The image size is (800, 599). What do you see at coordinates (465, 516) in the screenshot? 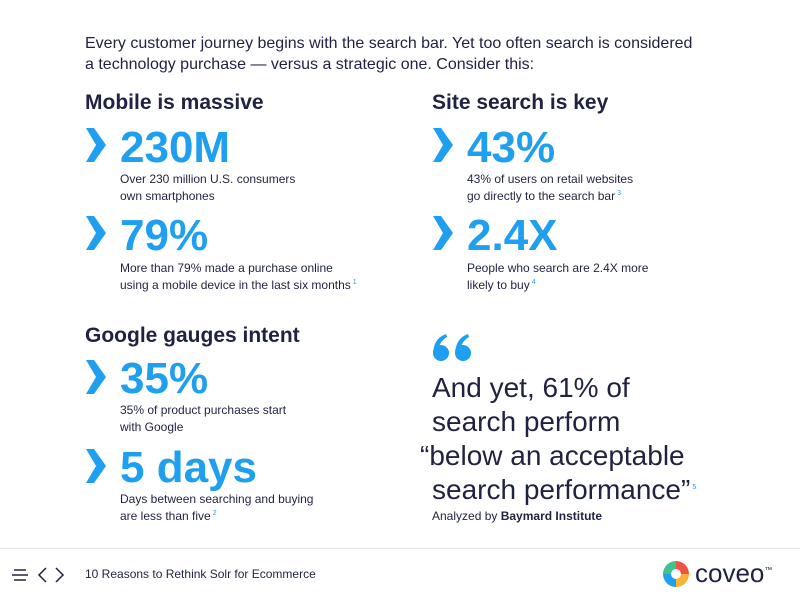
I see `attribution-prefix: Analyzed by` at bounding box center [465, 516].